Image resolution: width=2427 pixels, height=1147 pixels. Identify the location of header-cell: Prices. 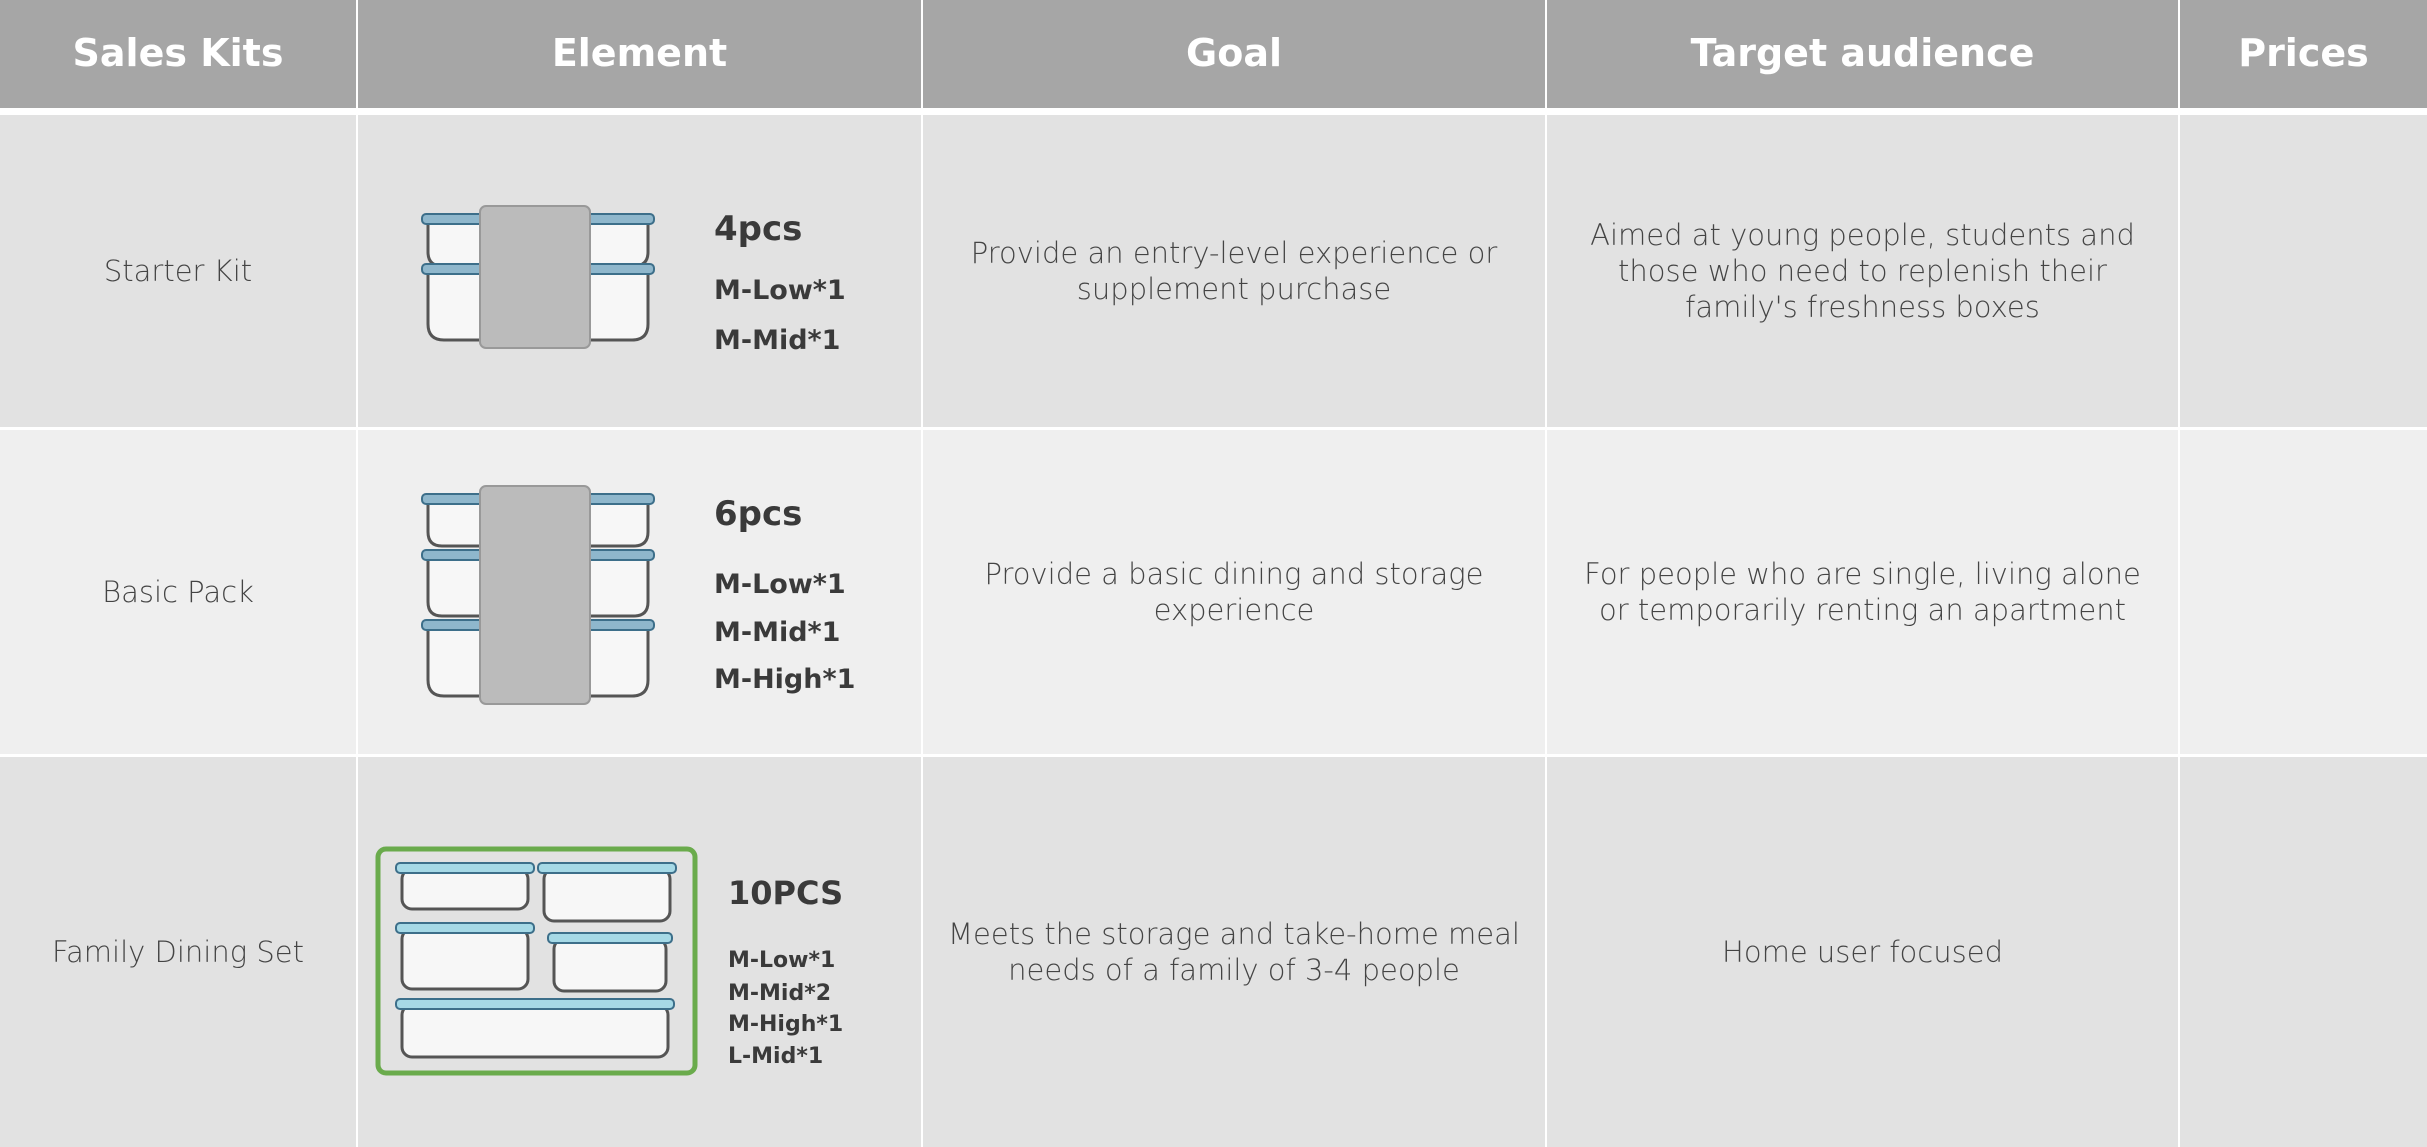
(2303, 54).